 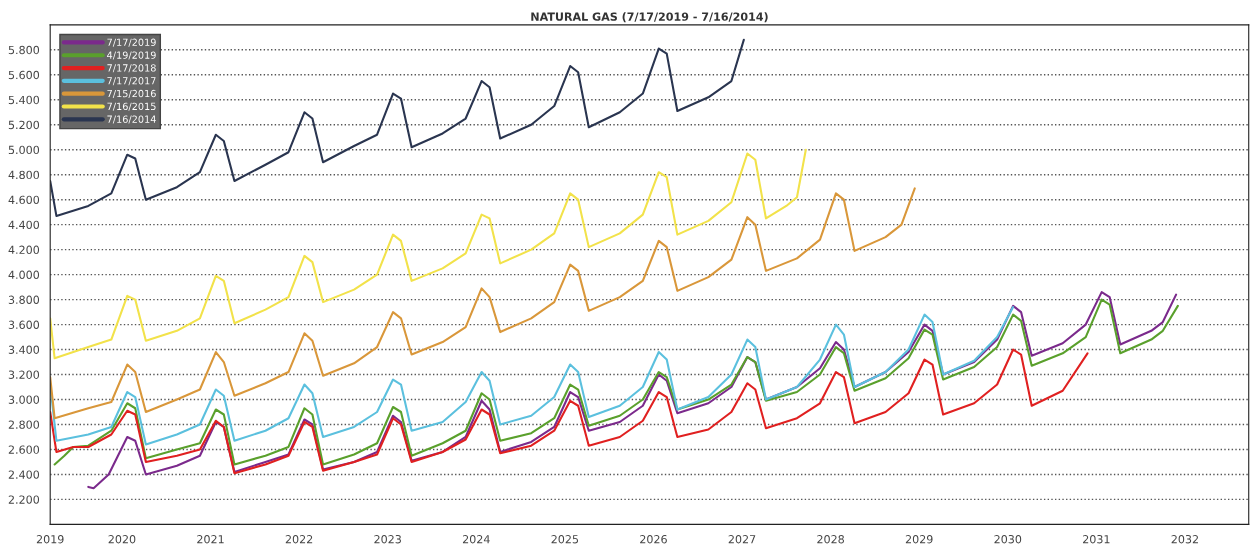 What do you see at coordinates (24, 200) in the screenshot?
I see `y-tick-label: 4.600` at bounding box center [24, 200].